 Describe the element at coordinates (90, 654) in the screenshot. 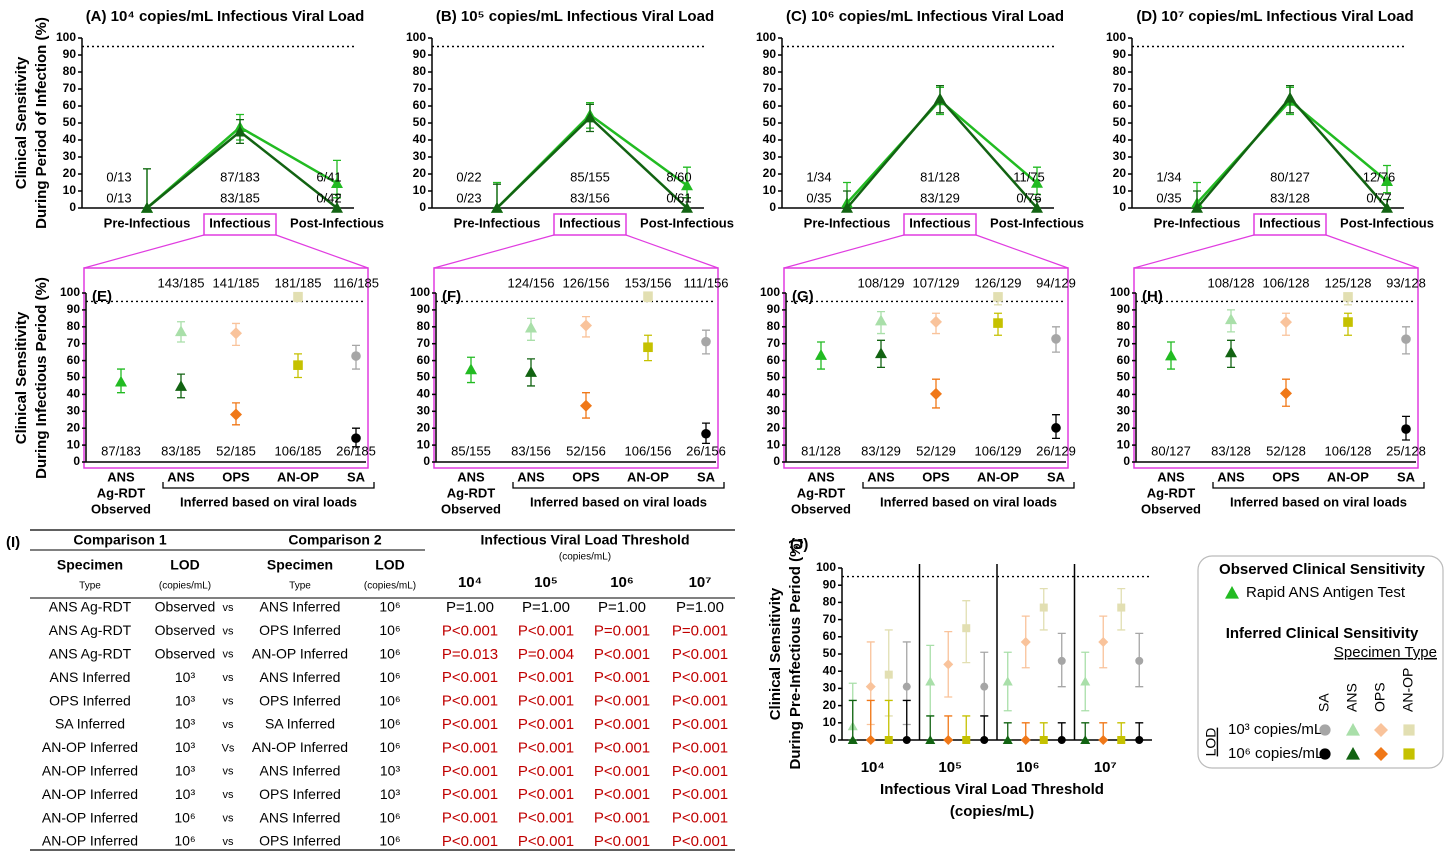

I see `table-cell: ANS Ag-RDT` at that location.